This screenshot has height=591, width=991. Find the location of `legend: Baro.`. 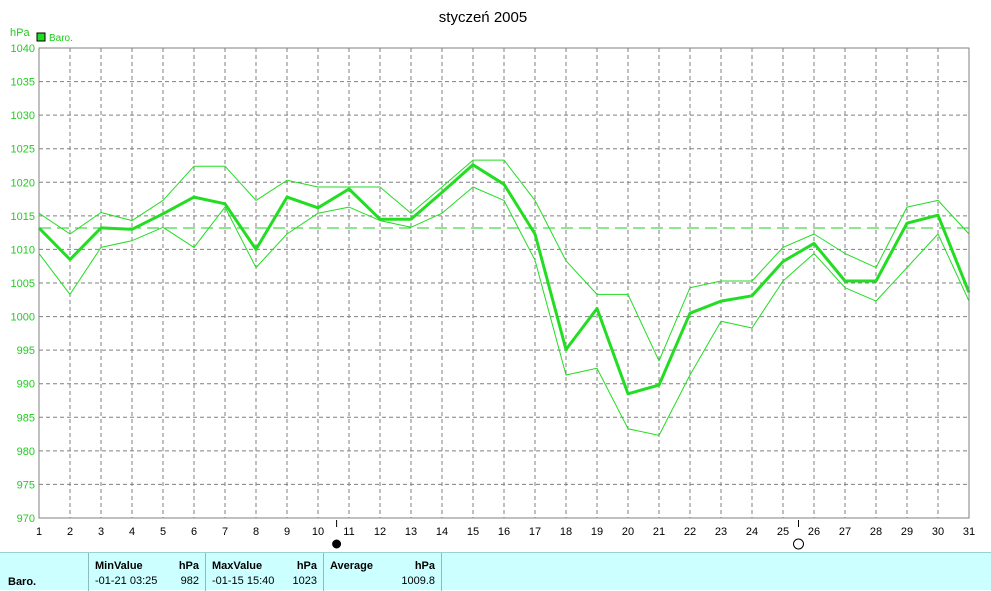

legend: Baro. is located at coordinates (54, 38).